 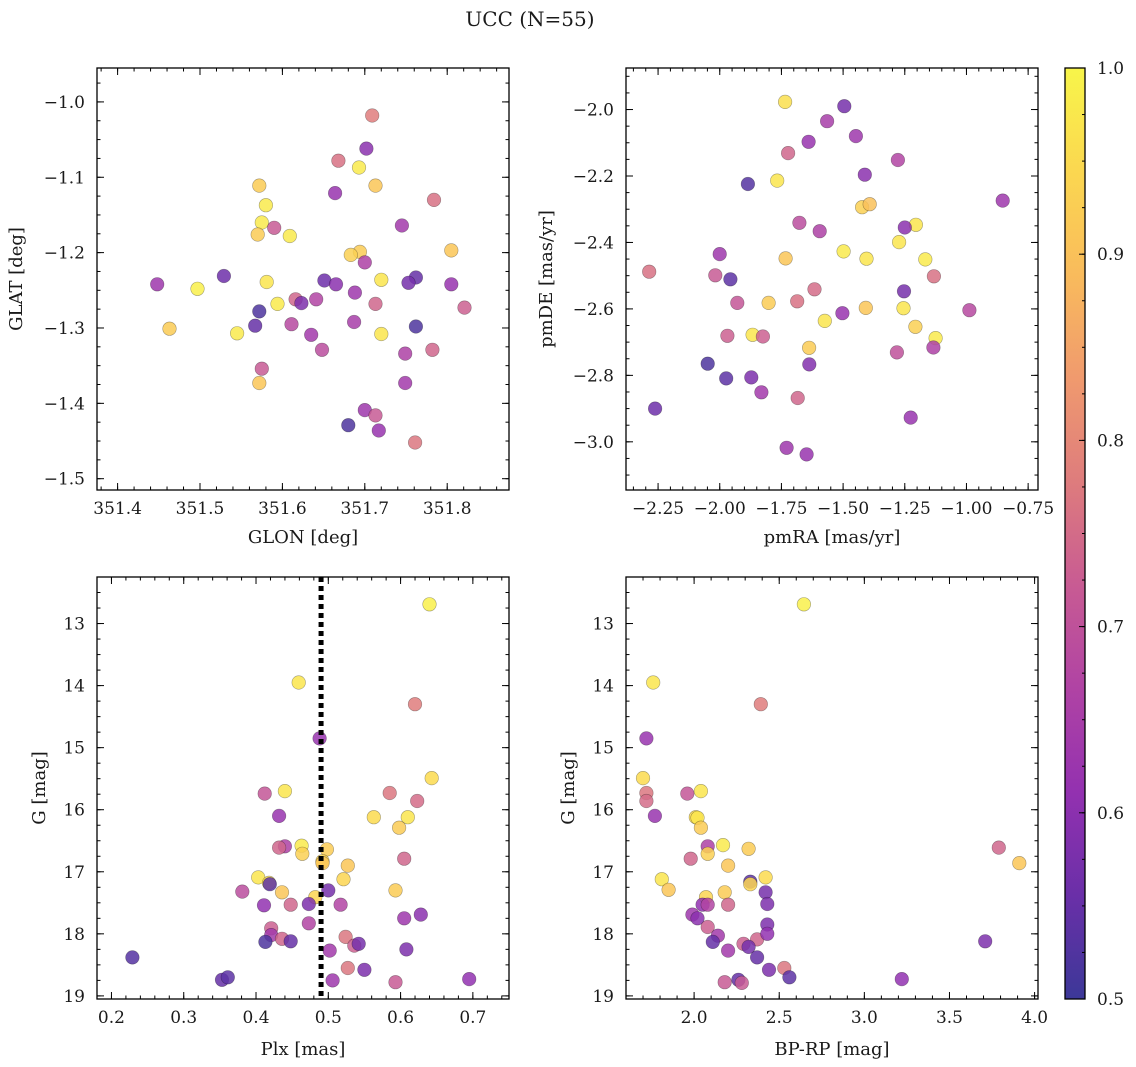 What do you see at coordinates (400, 1018) in the screenshot?
I see `x-tick-label: 0.6` at bounding box center [400, 1018].